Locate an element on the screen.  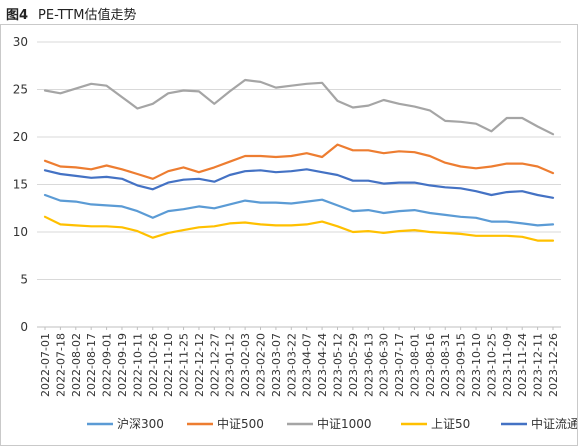
x-tick-label: 2022-12-27 is located at coordinates (214, 365).